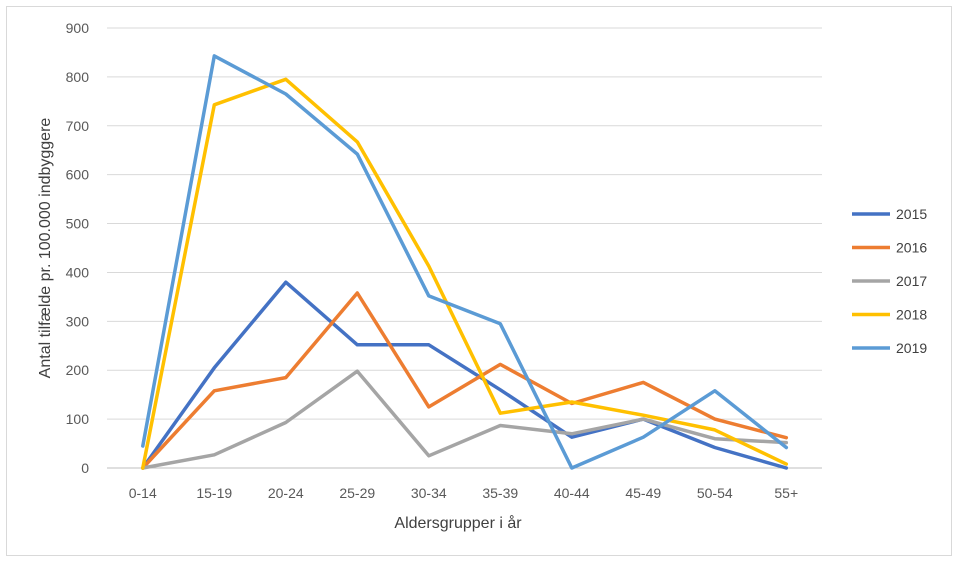 This screenshot has width=960, height=566. Describe the element at coordinates (911, 281) in the screenshot. I see `legend-label-2017: 2017` at that location.